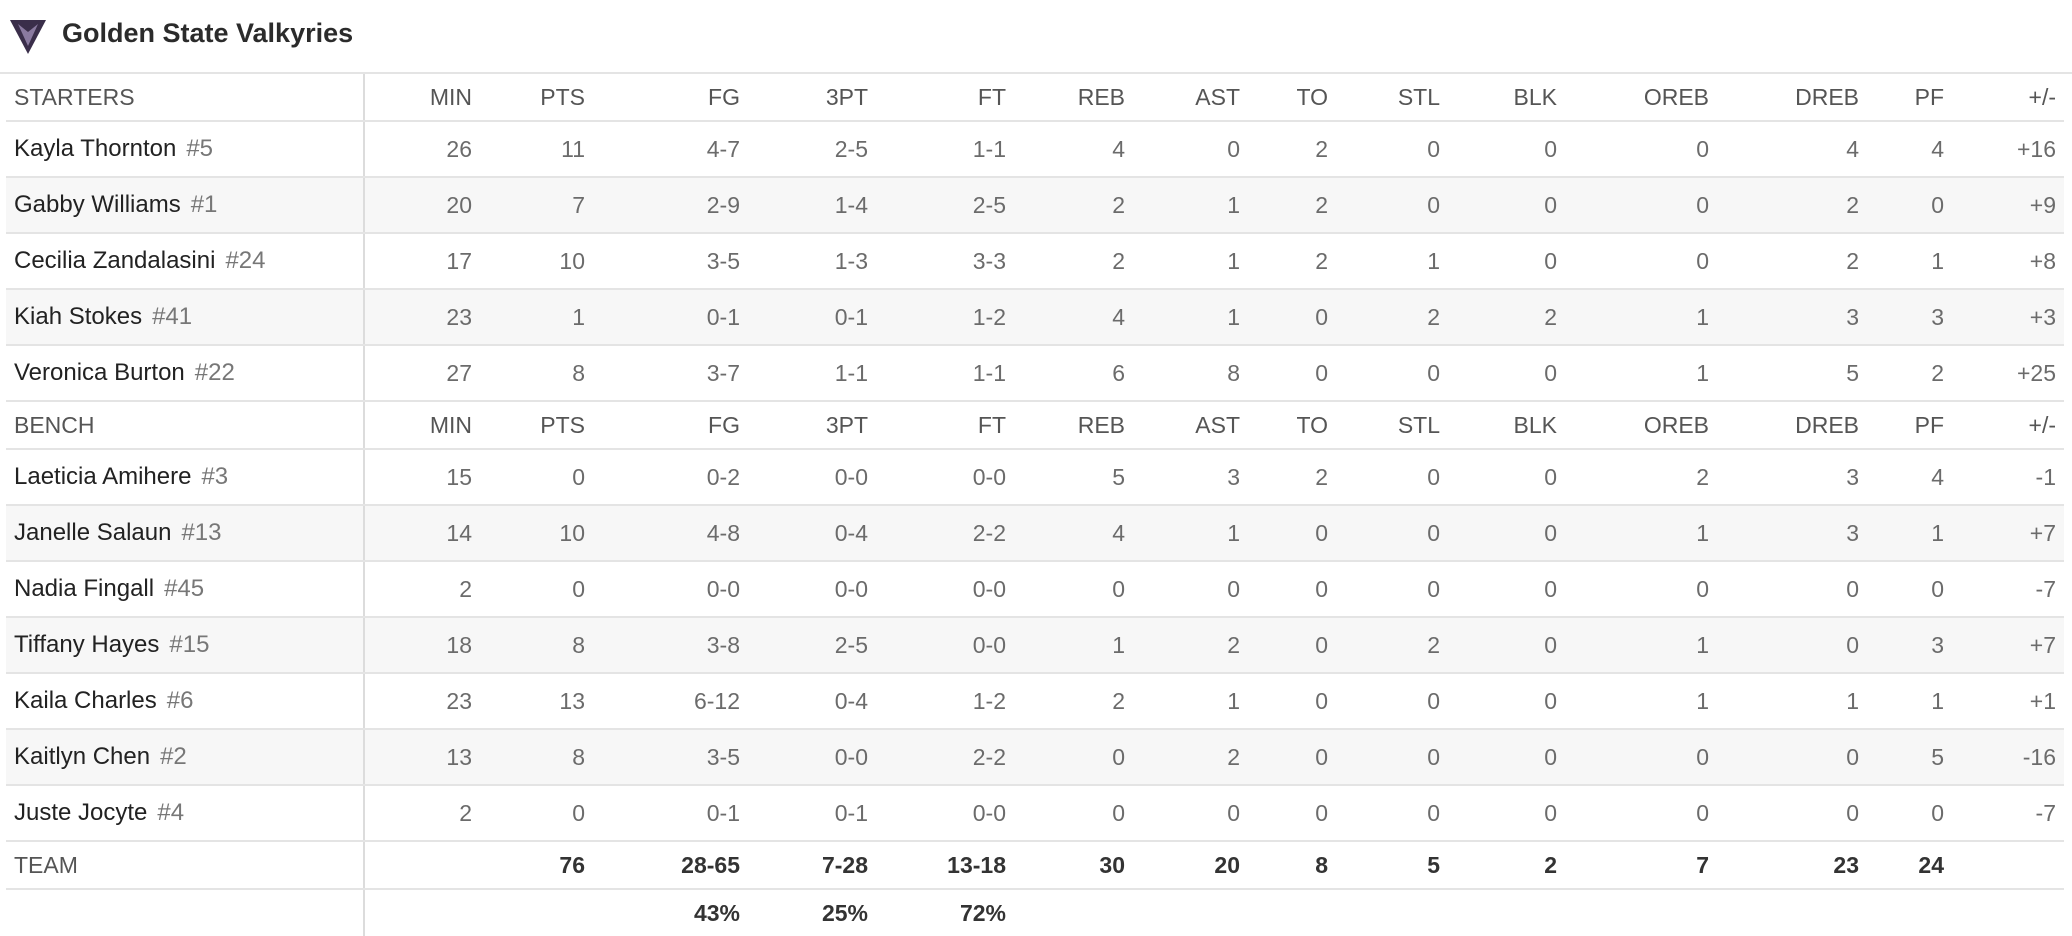  What do you see at coordinates (723, 148) in the screenshot?
I see `stat-value: 4-7` at bounding box center [723, 148].